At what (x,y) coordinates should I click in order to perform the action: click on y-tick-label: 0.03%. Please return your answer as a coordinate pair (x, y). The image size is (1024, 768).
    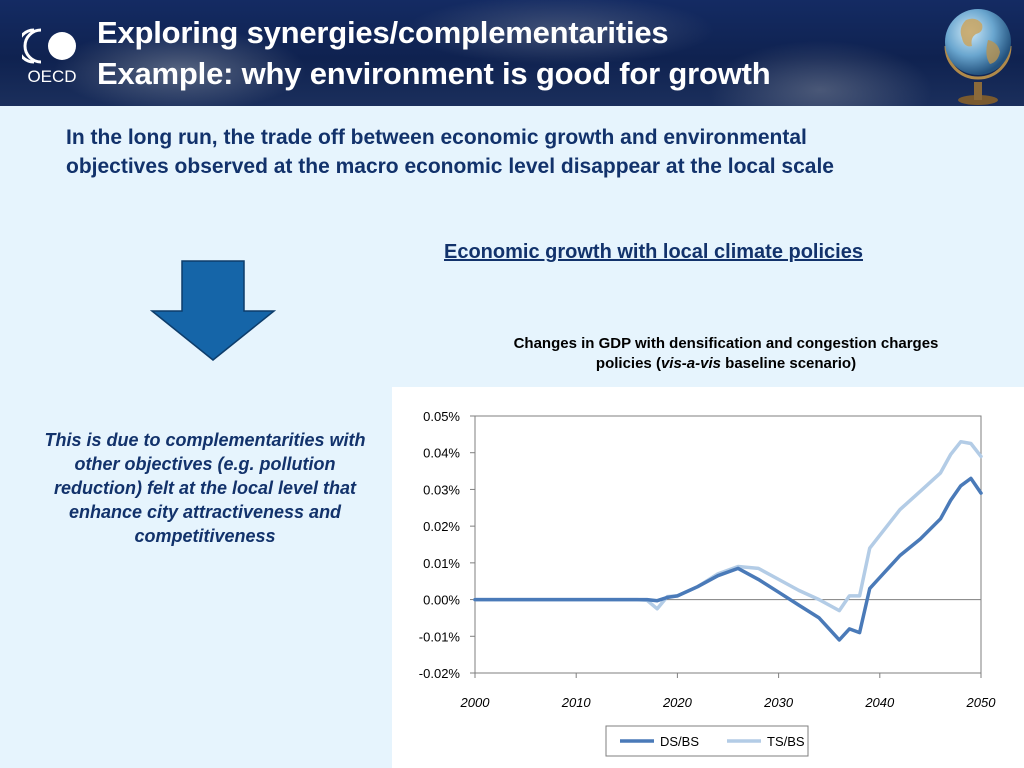
    Looking at the image, I should click on (441, 489).